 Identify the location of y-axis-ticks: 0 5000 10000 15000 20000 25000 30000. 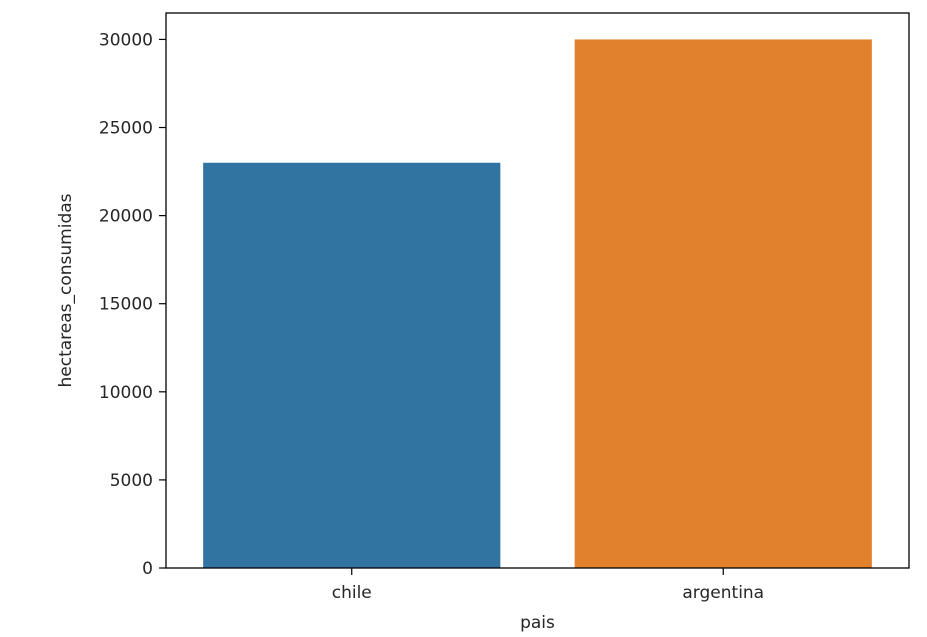
(132, 304).